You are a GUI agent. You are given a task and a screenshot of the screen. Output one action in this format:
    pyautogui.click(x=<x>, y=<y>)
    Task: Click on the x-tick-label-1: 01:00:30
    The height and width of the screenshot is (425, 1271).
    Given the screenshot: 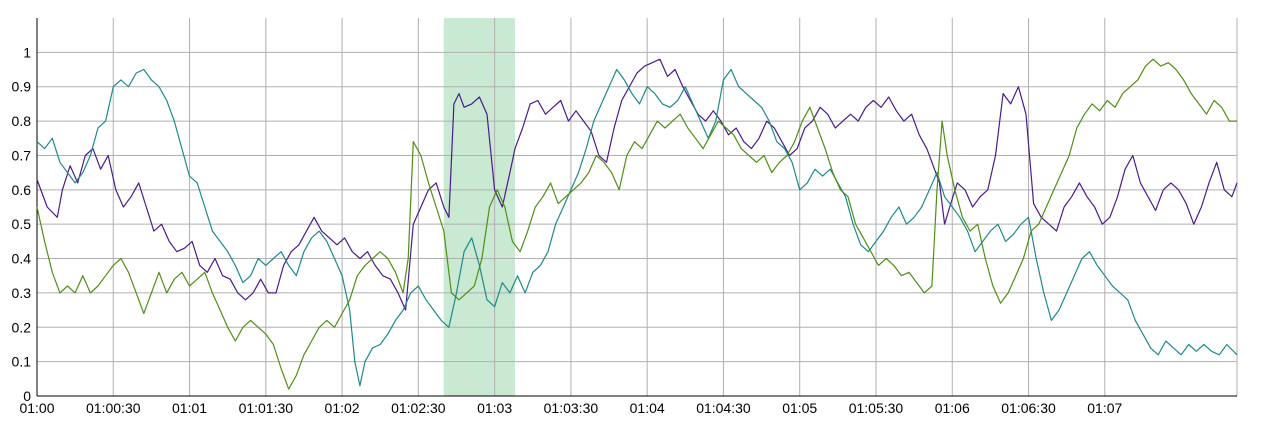 What is the action you would take?
    pyautogui.click(x=113, y=408)
    